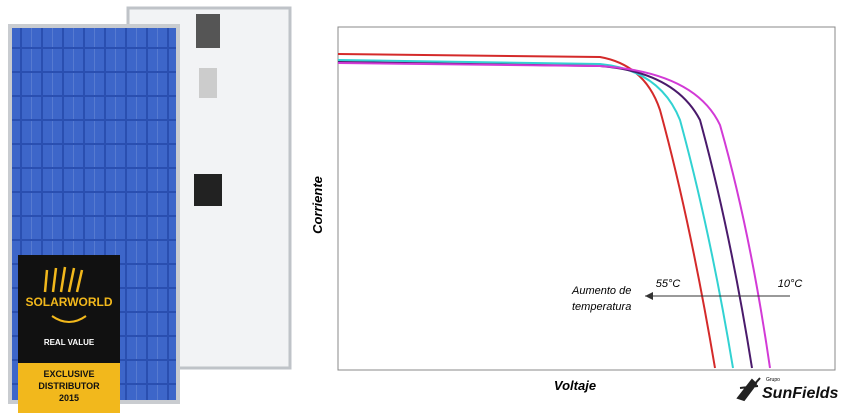 This screenshot has width=854, height=415. Describe the element at coordinates (790, 284) in the screenshot. I see `low-temp: 10°C` at that location.